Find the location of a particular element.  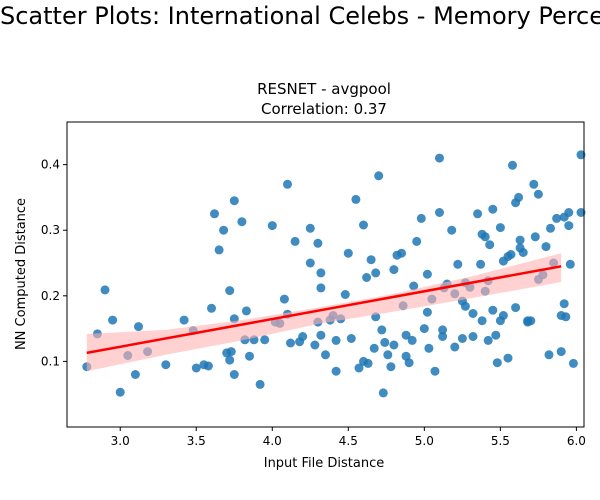

regression-line is located at coordinates (324, 310).